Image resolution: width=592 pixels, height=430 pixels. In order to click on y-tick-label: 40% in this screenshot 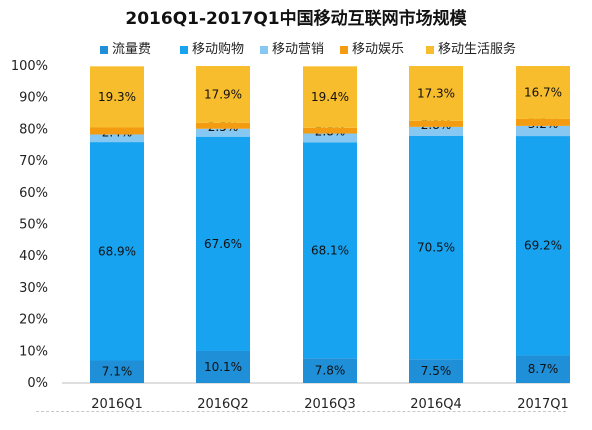, I will do `click(33, 256)`.